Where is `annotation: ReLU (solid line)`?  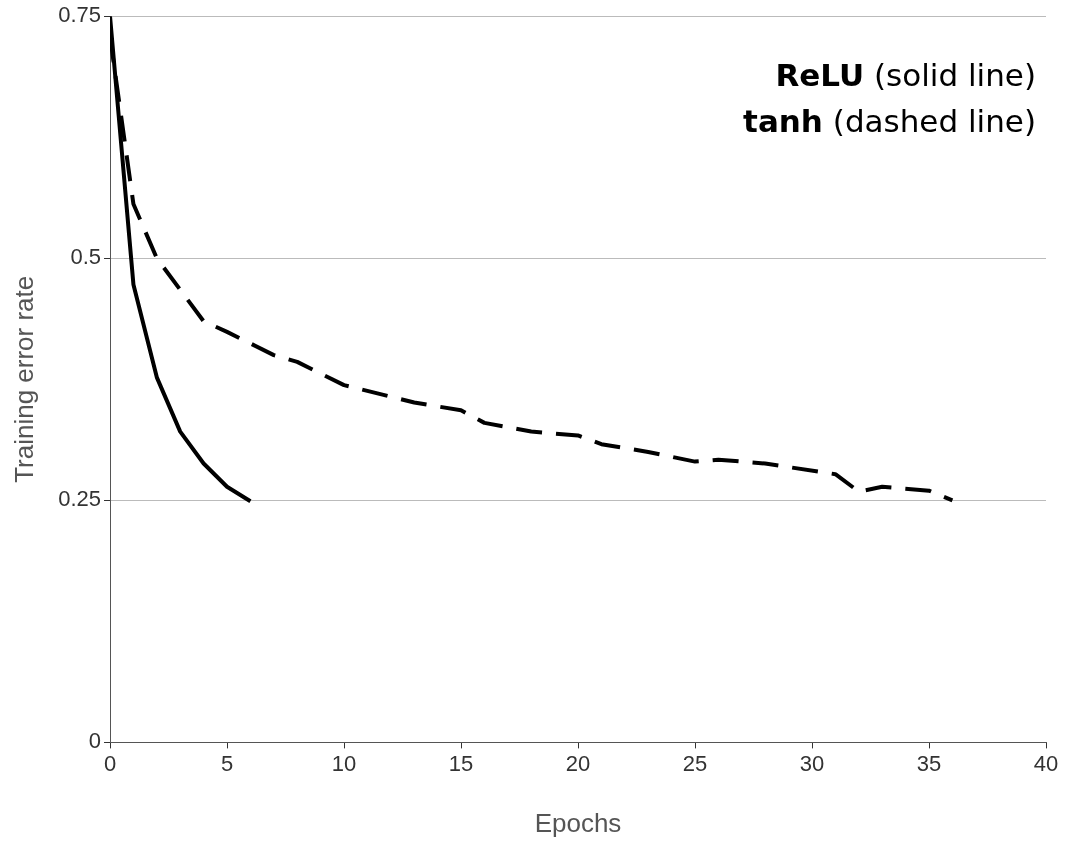 annotation: ReLU (solid line) is located at coordinates (906, 75).